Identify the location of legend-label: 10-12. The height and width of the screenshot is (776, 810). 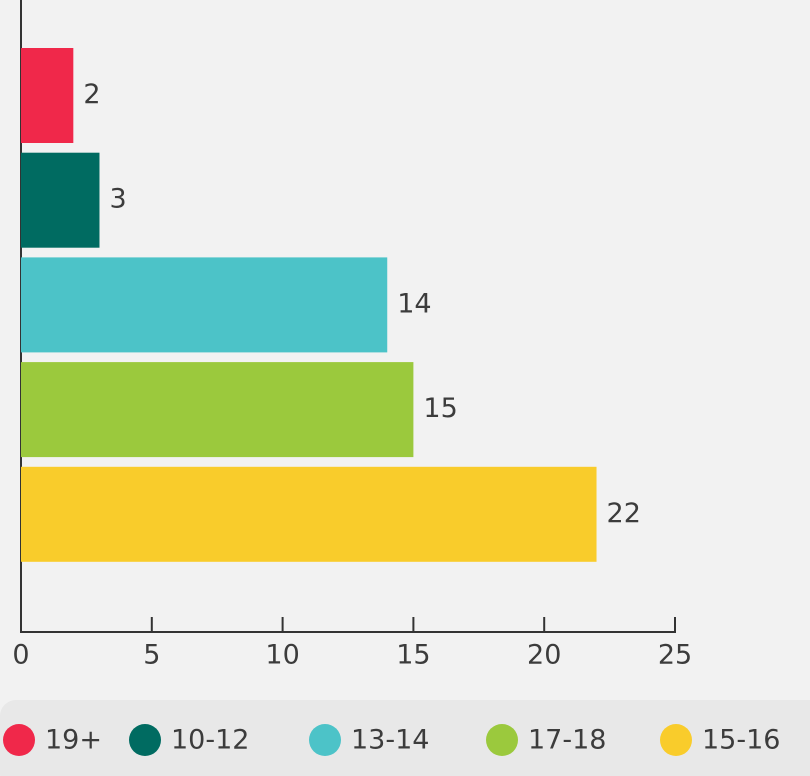
(210, 740).